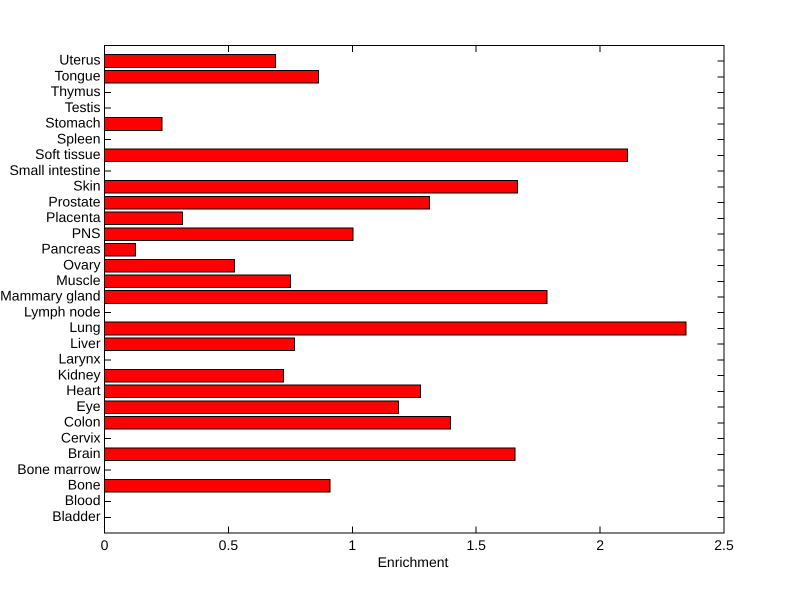 Image resolution: width=800 pixels, height=599 pixels. Describe the element at coordinates (59, 469) in the screenshot. I see `svg-text: Bone marrow` at that location.